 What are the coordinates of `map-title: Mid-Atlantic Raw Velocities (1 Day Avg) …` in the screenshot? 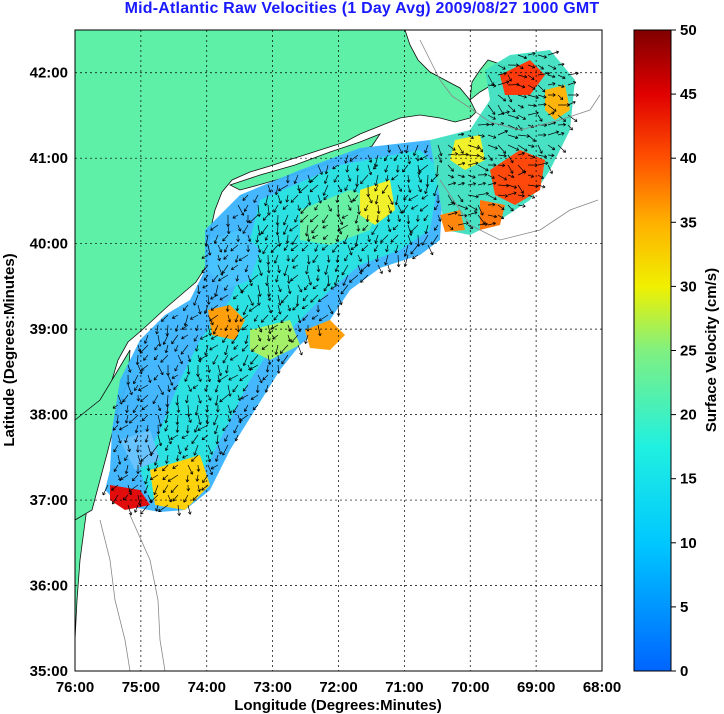 It's located at (362, 8).